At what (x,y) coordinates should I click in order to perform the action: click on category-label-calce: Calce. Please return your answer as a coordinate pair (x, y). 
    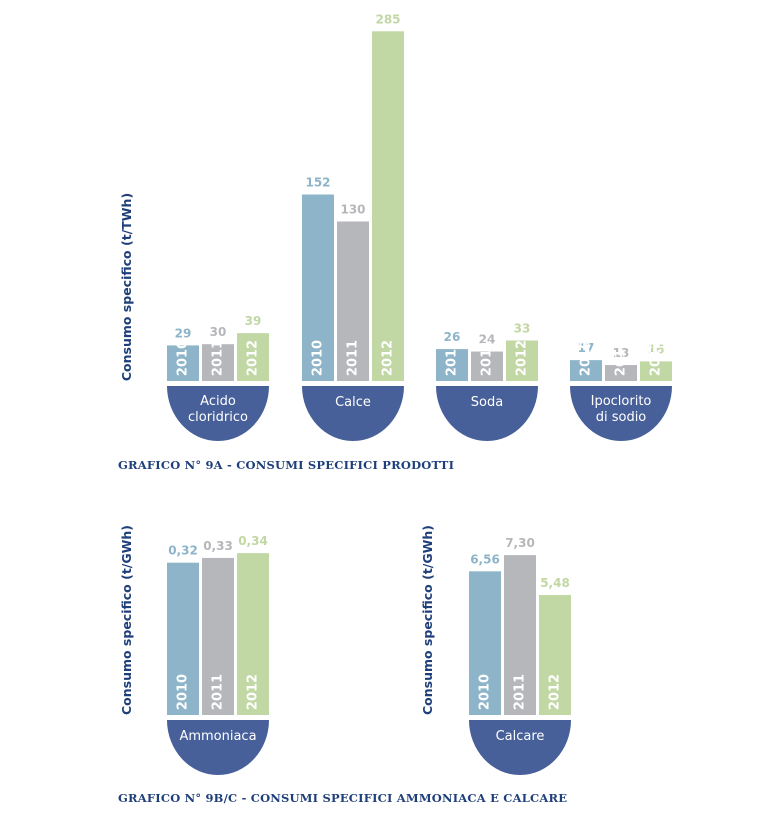
    Looking at the image, I should click on (353, 402).